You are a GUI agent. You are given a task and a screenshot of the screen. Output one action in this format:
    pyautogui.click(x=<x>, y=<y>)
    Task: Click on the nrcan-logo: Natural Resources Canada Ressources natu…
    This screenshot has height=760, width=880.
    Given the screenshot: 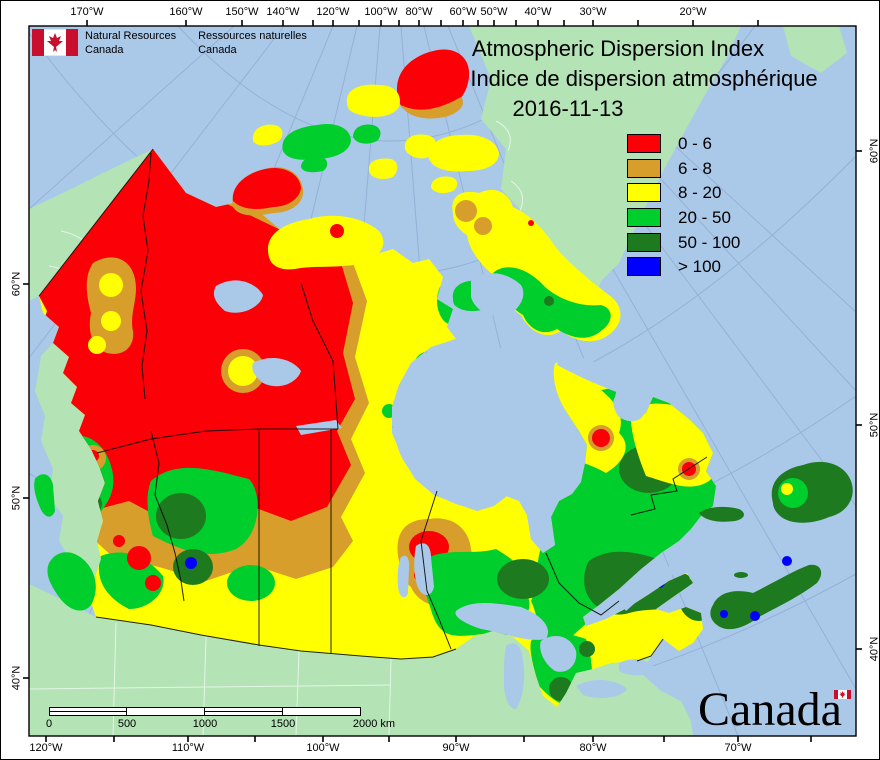 What is the action you would take?
    pyautogui.click(x=180, y=43)
    